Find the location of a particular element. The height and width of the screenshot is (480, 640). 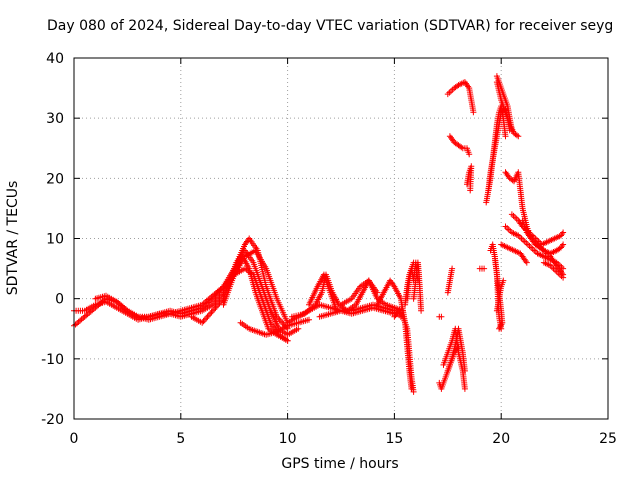

y-tick-label: 0 is located at coordinates (59, 300).